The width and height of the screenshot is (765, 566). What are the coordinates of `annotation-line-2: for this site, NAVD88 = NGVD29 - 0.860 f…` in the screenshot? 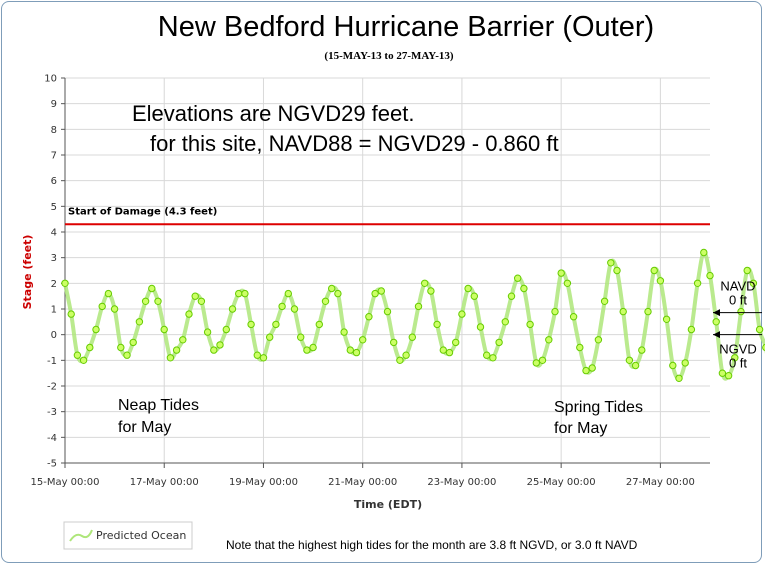 It's located at (354, 143).